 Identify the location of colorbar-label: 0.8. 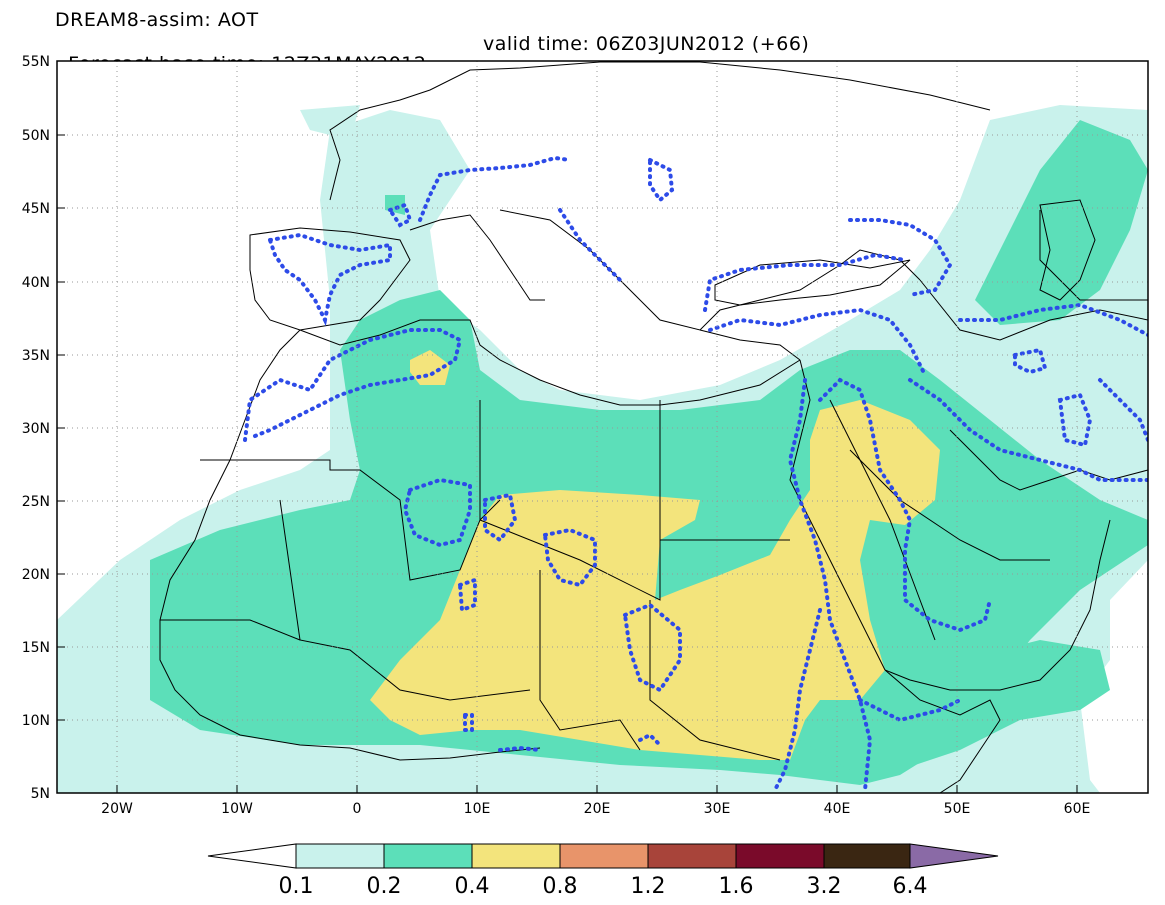
(560, 886).